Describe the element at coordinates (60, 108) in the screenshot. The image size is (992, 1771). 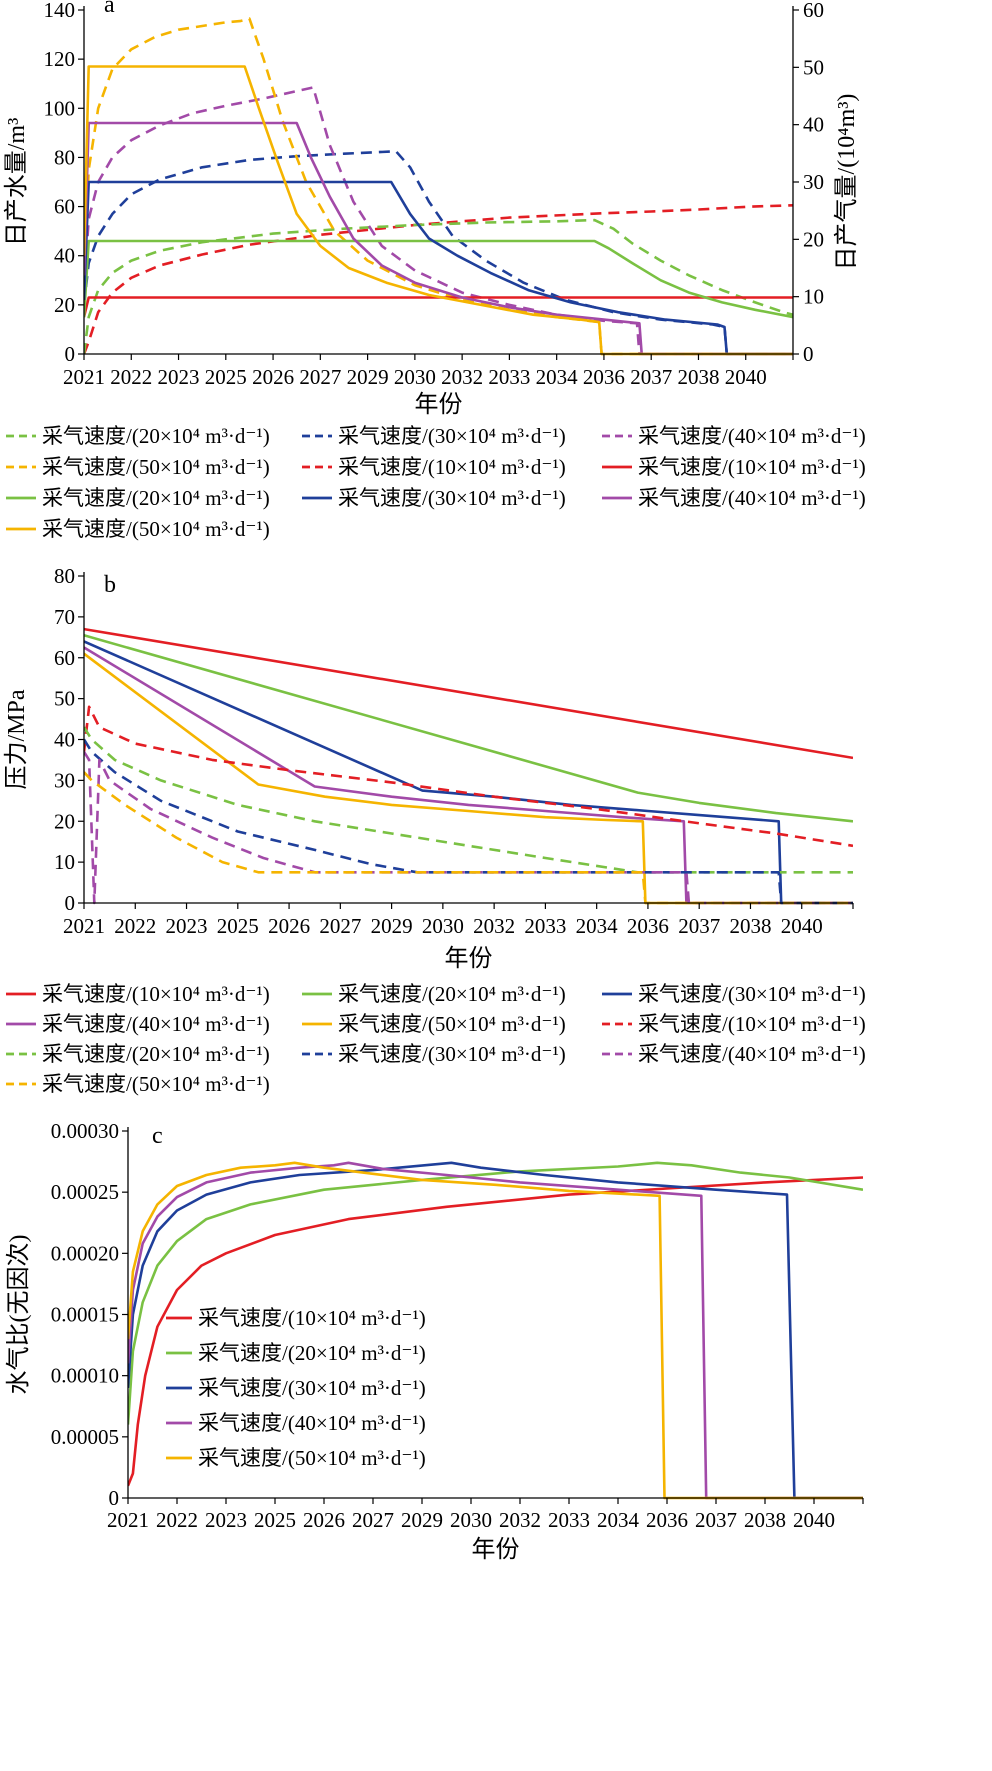
I see `y-tick-label: 100` at that location.